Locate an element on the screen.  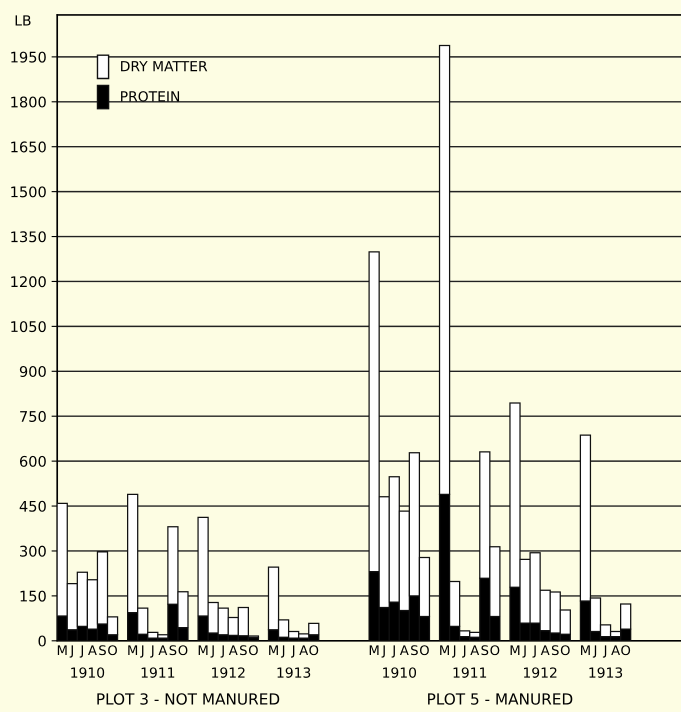
y-tick-label: 1650 is located at coordinates (28, 146).